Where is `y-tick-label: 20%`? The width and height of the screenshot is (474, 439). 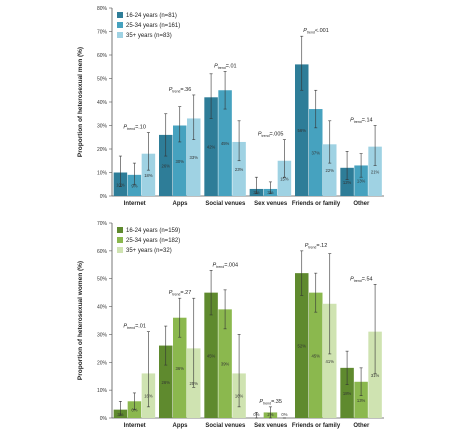
y-tick-label: 20% is located at coordinates (102, 363).